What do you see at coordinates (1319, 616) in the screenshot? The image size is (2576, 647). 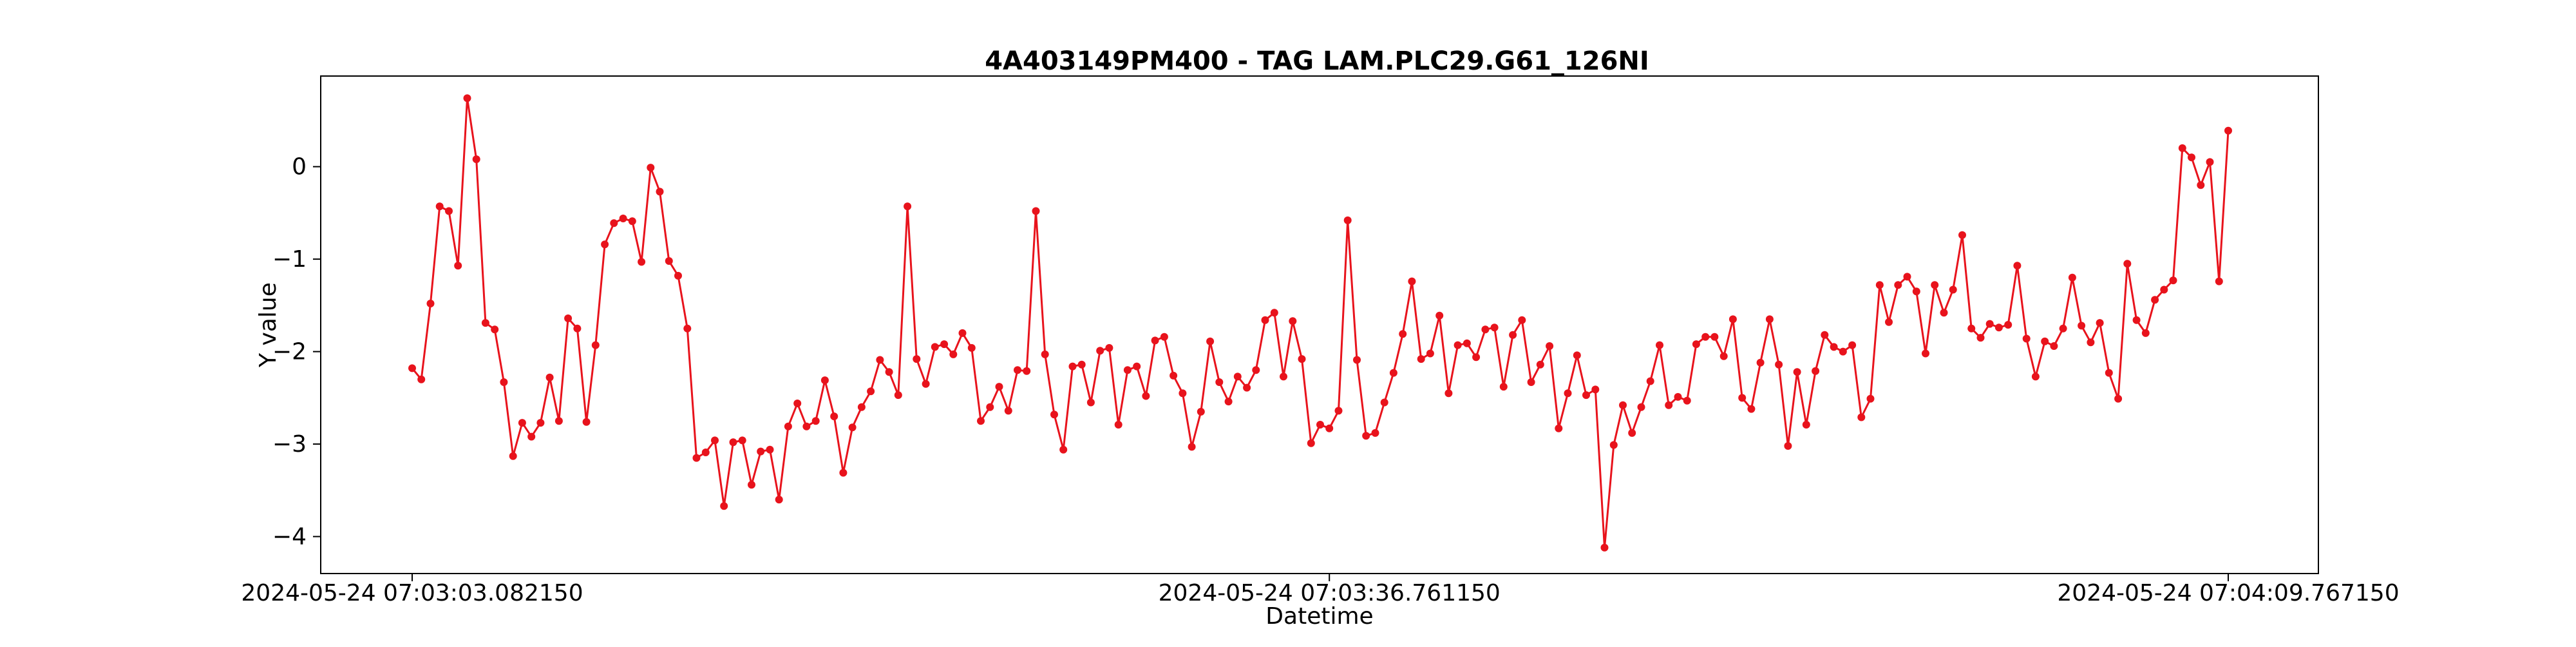 I see `x-axis-label: Datetime` at bounding box center [1319, 616].